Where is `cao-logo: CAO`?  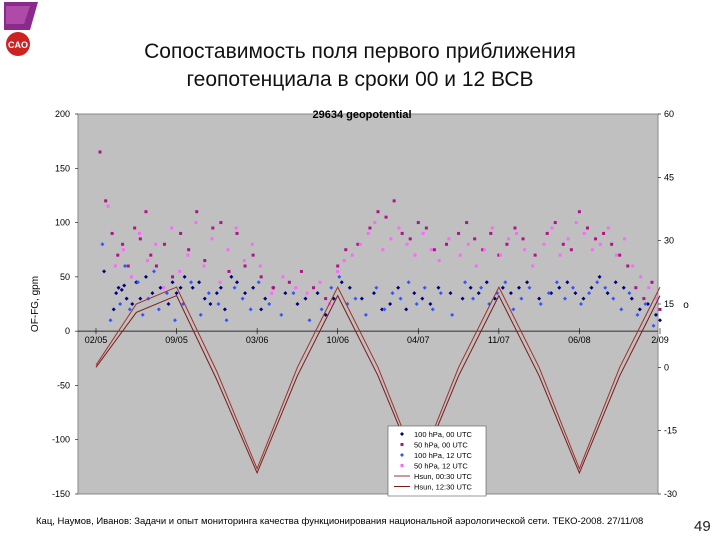 cao-logo: CAO is located at coordinates (22, 29).